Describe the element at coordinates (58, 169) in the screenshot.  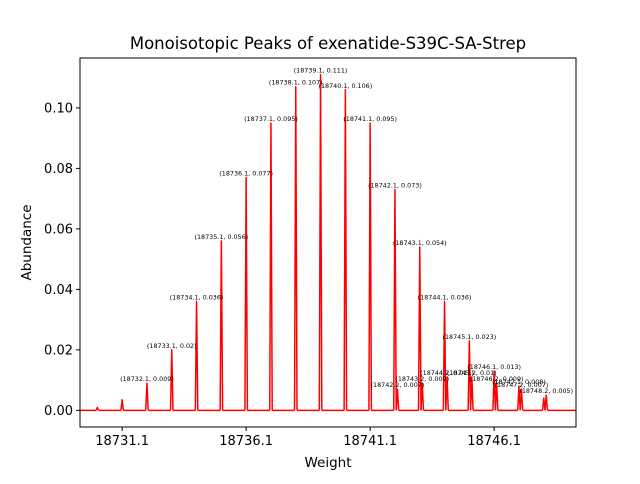
I see `y-tick-label: 0.08` at that location.